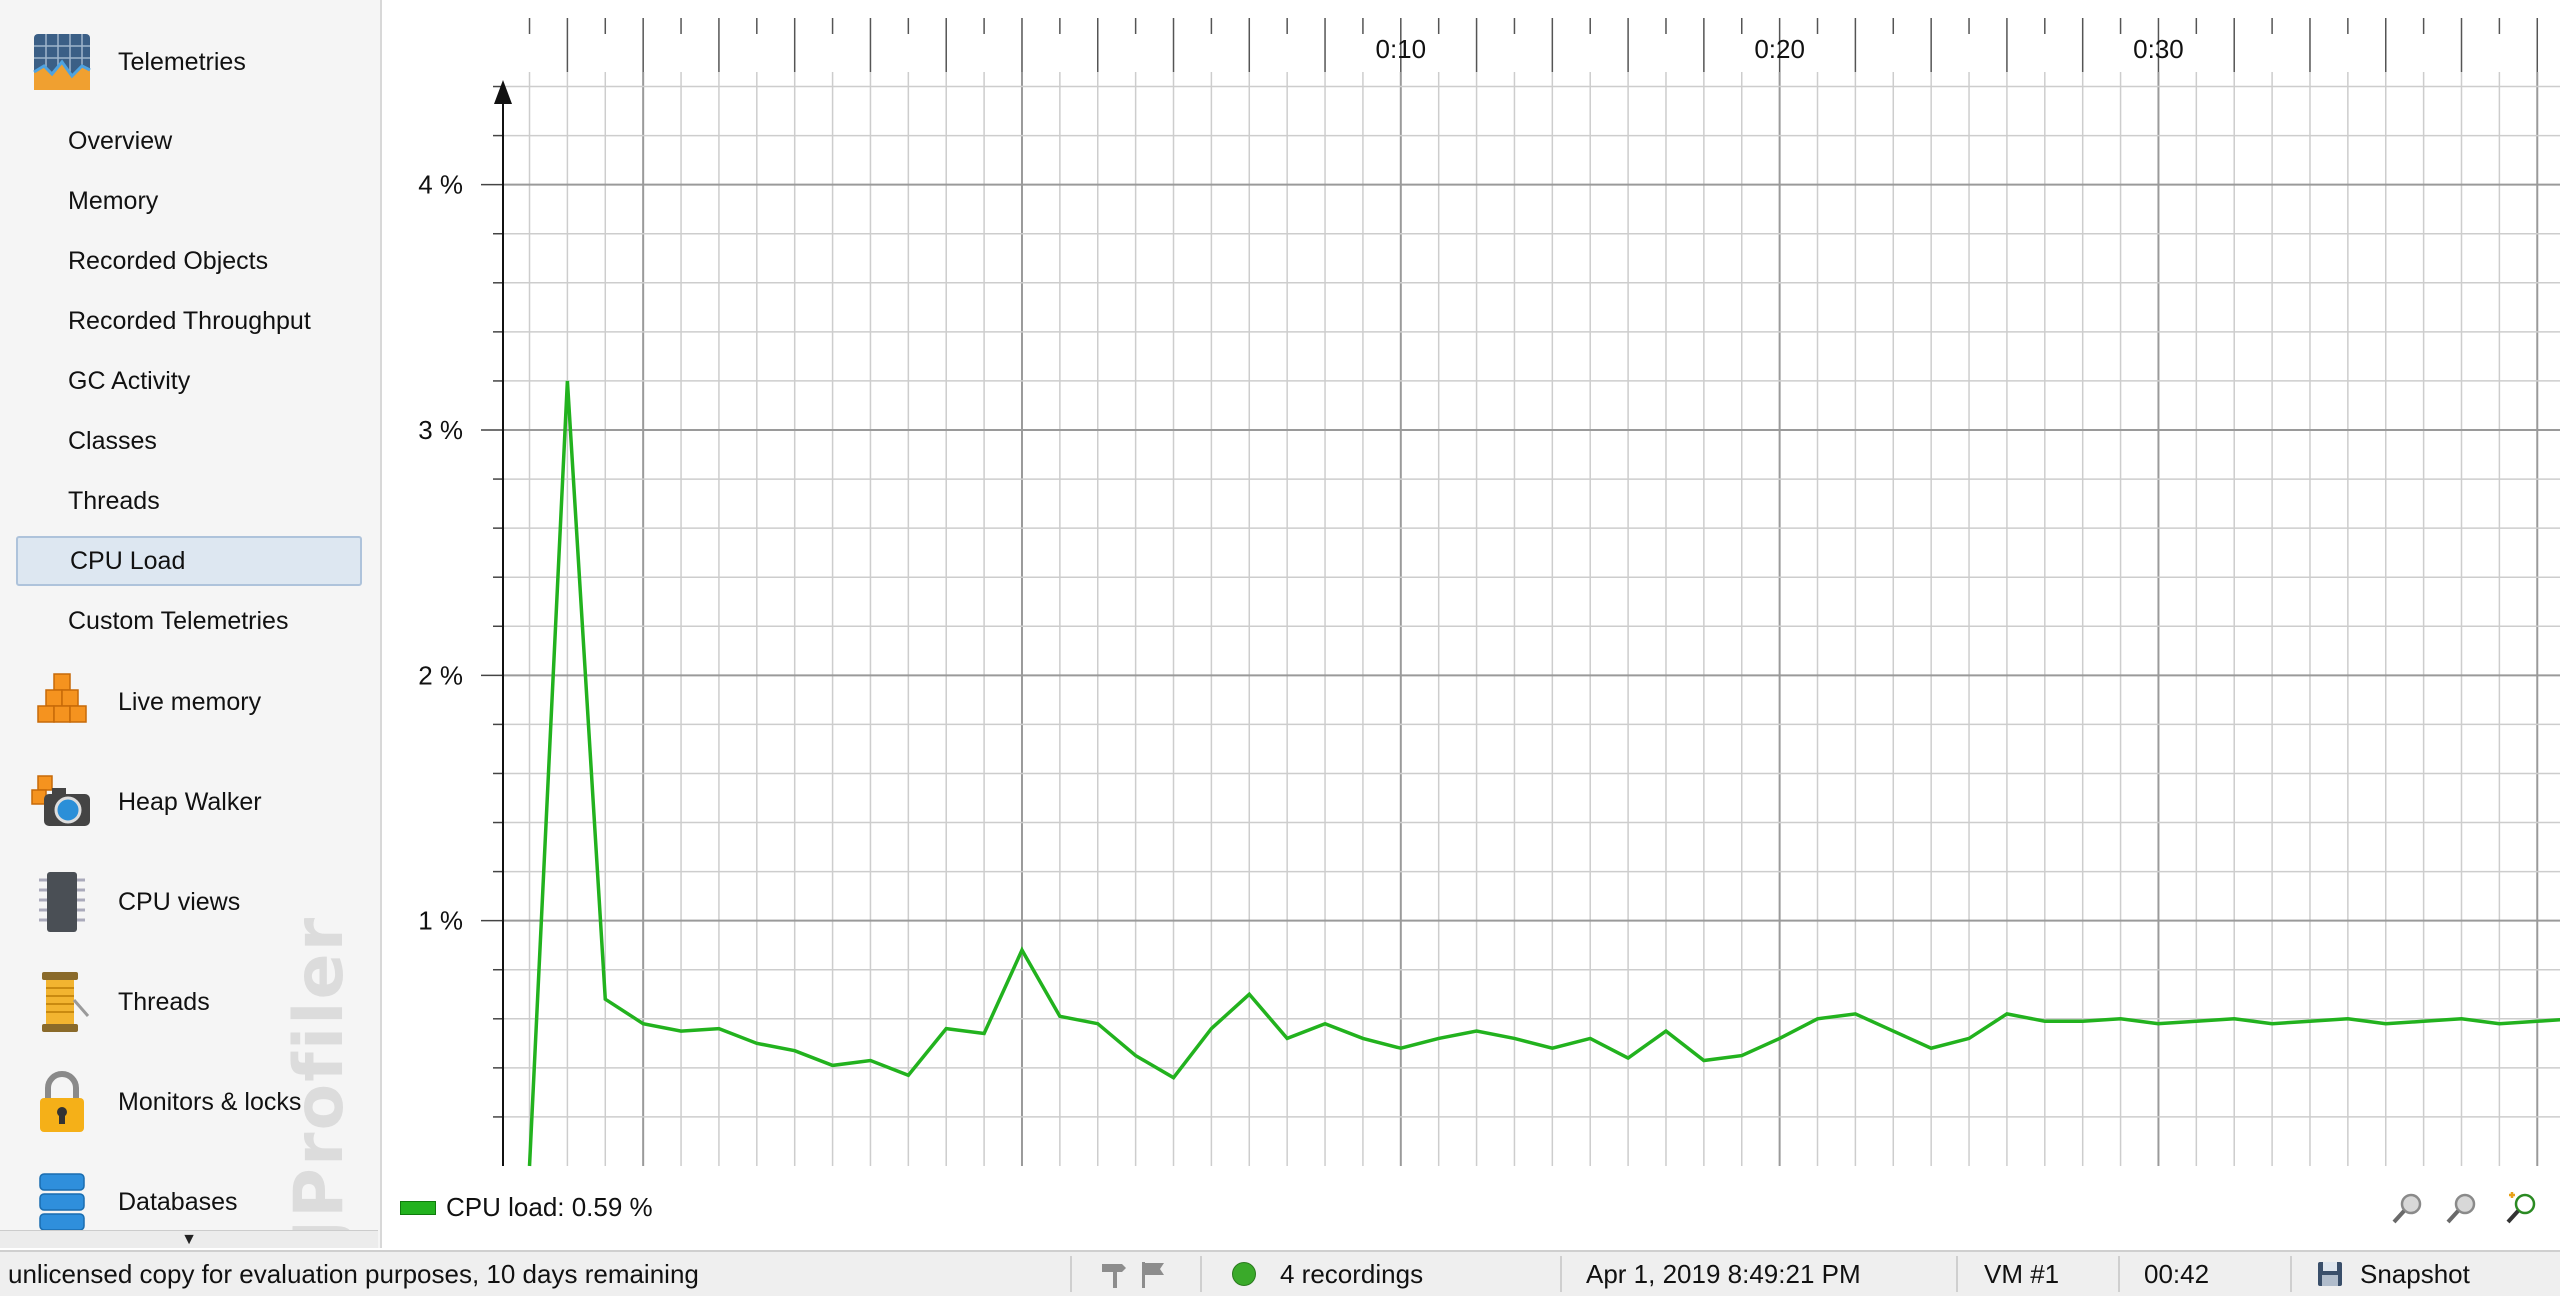 This screenshot has width=2560, height=1296. I want to click on category-telemetries: Telemetries, so click(137, 62).